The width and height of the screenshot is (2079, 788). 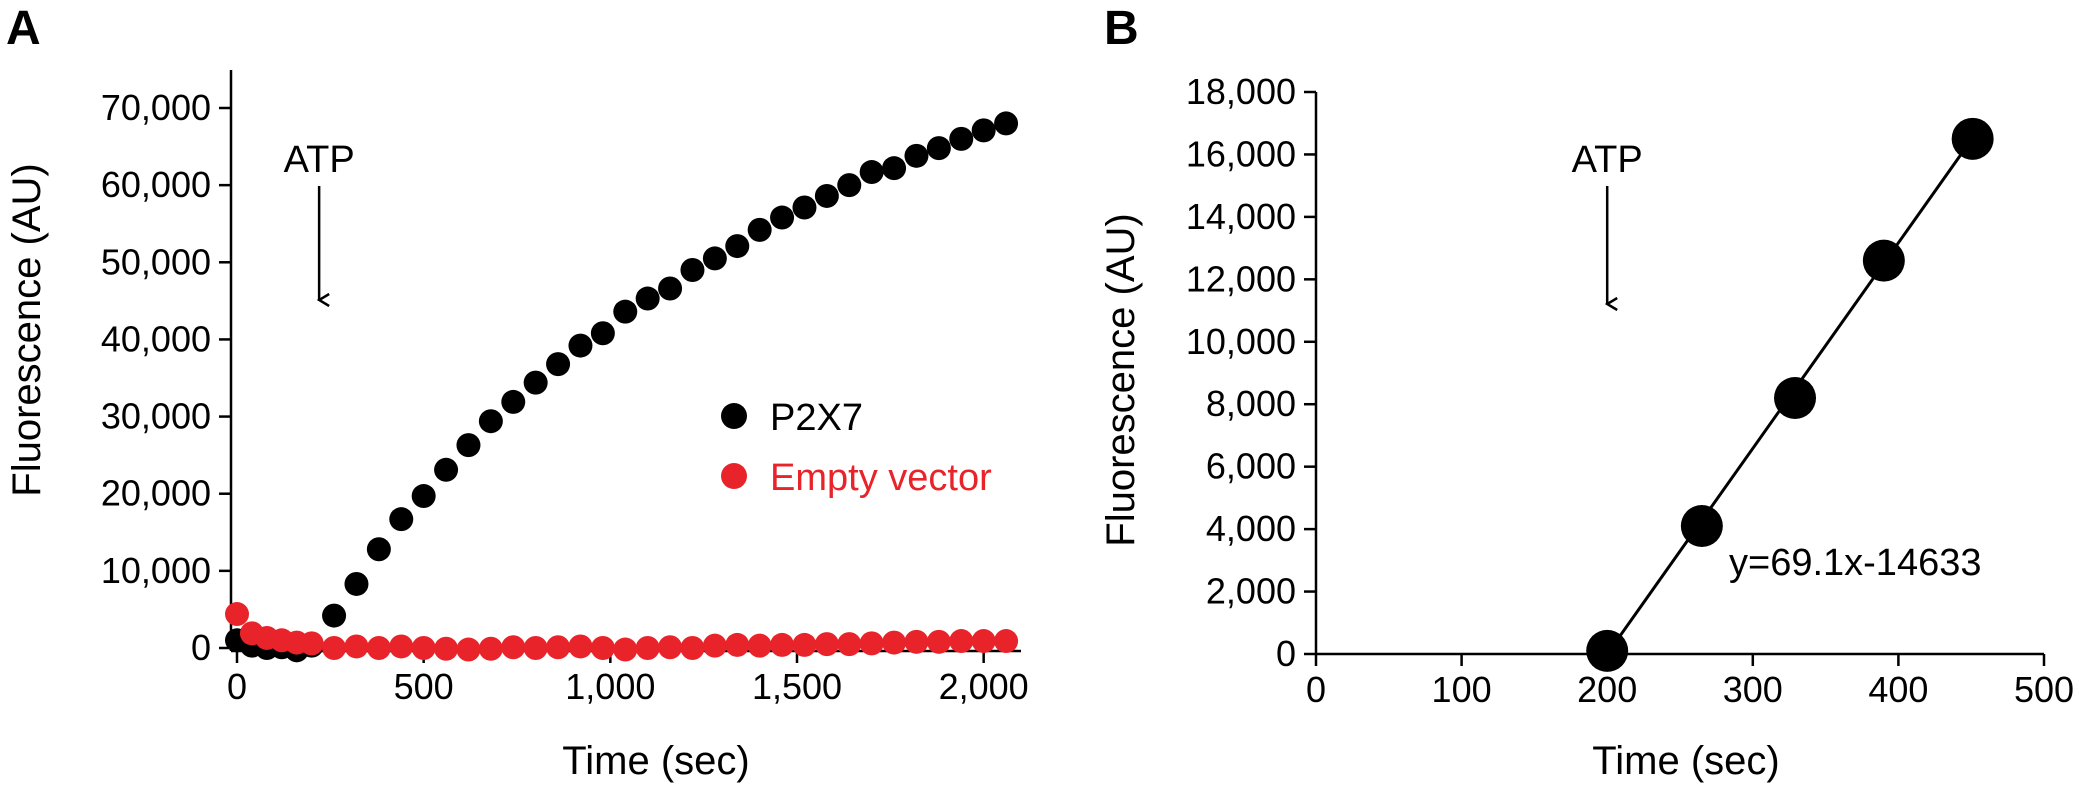 What do you see at coordinates (881, 478) in the screenshot?
I see `legend-empty-vector-label: Empty vector` at bounding box center [881, 478].